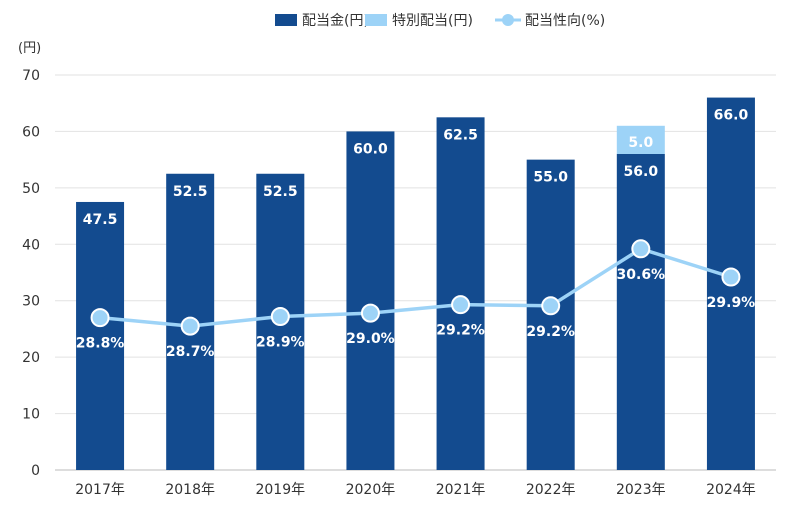 This screenshot has height=510, width=800. Describe the element at coordinates (31, 302) in the screenshot. I see `y-tick-label: 30` at that location.